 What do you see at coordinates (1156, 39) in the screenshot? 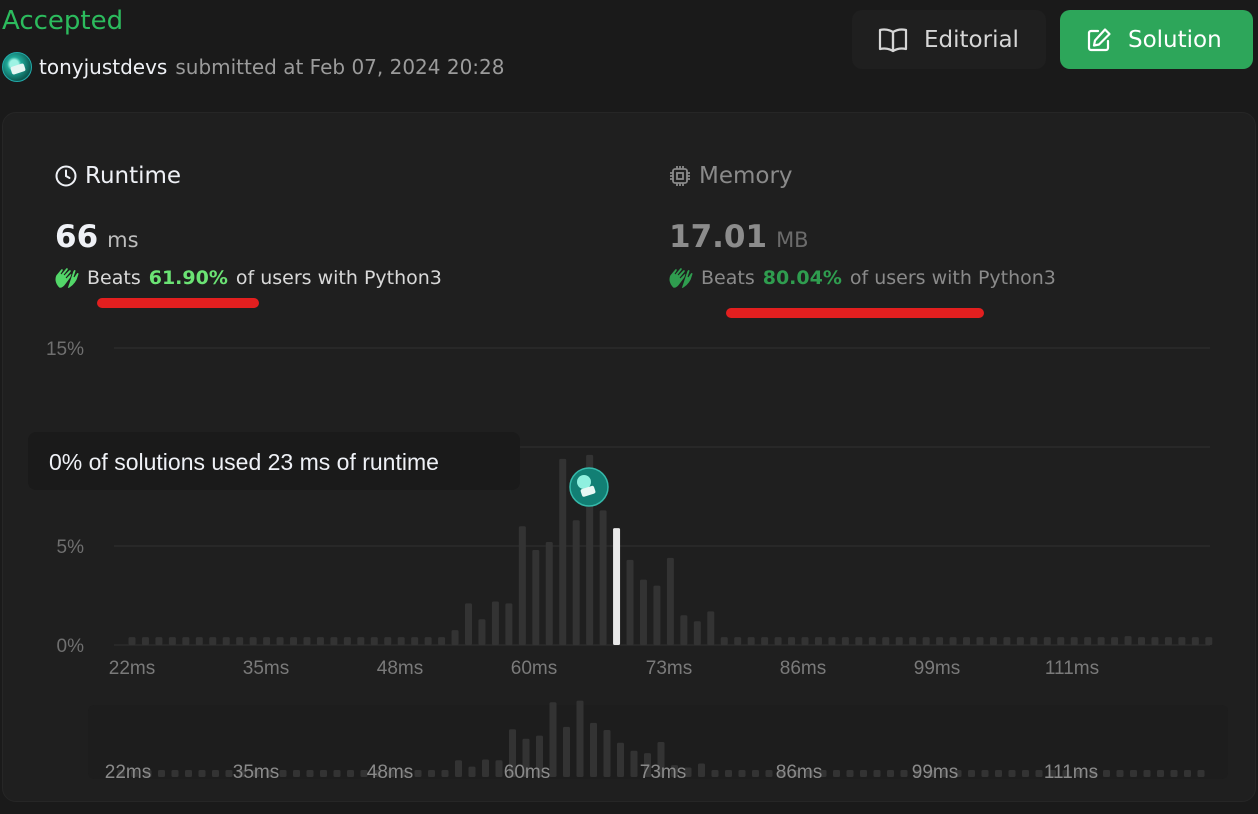
I see `solution-button: Solution` at bounding box center [1156, 39].